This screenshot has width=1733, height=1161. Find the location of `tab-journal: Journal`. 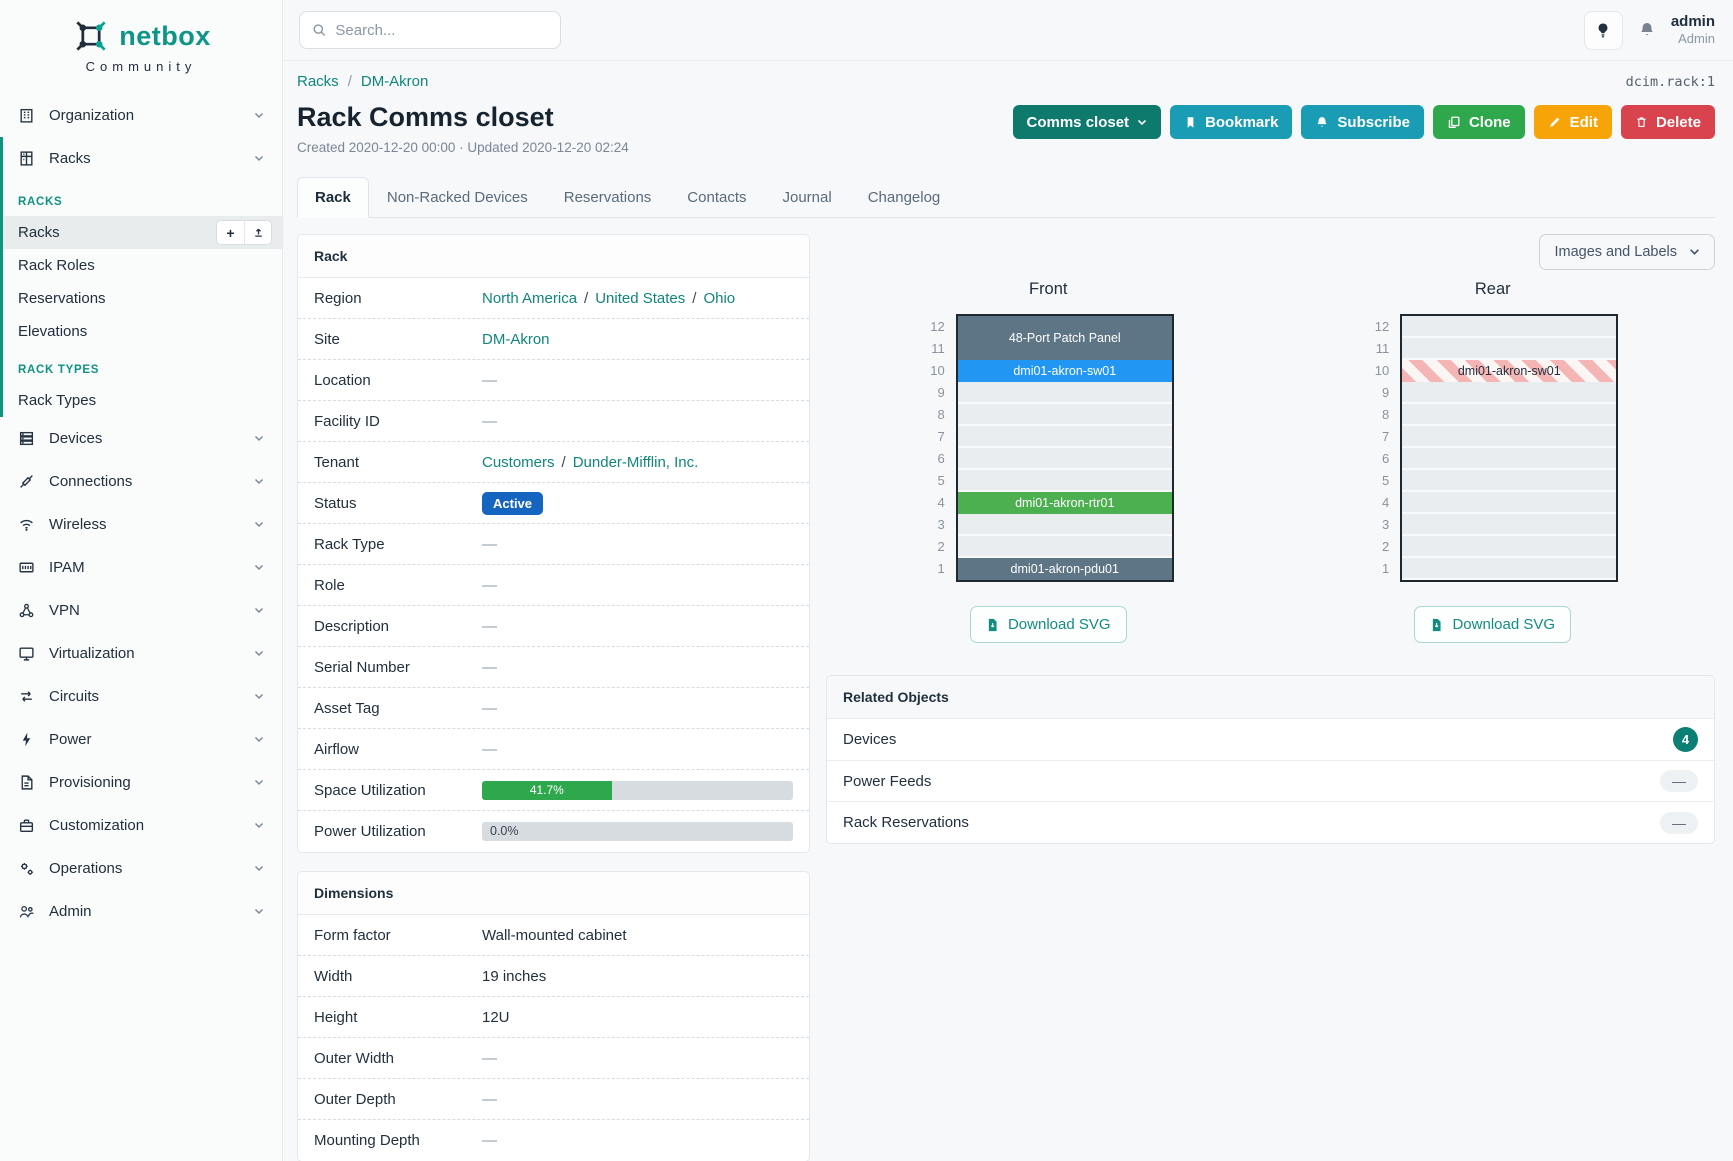

tab-journal: Journal is located at coordinates (807, 197).